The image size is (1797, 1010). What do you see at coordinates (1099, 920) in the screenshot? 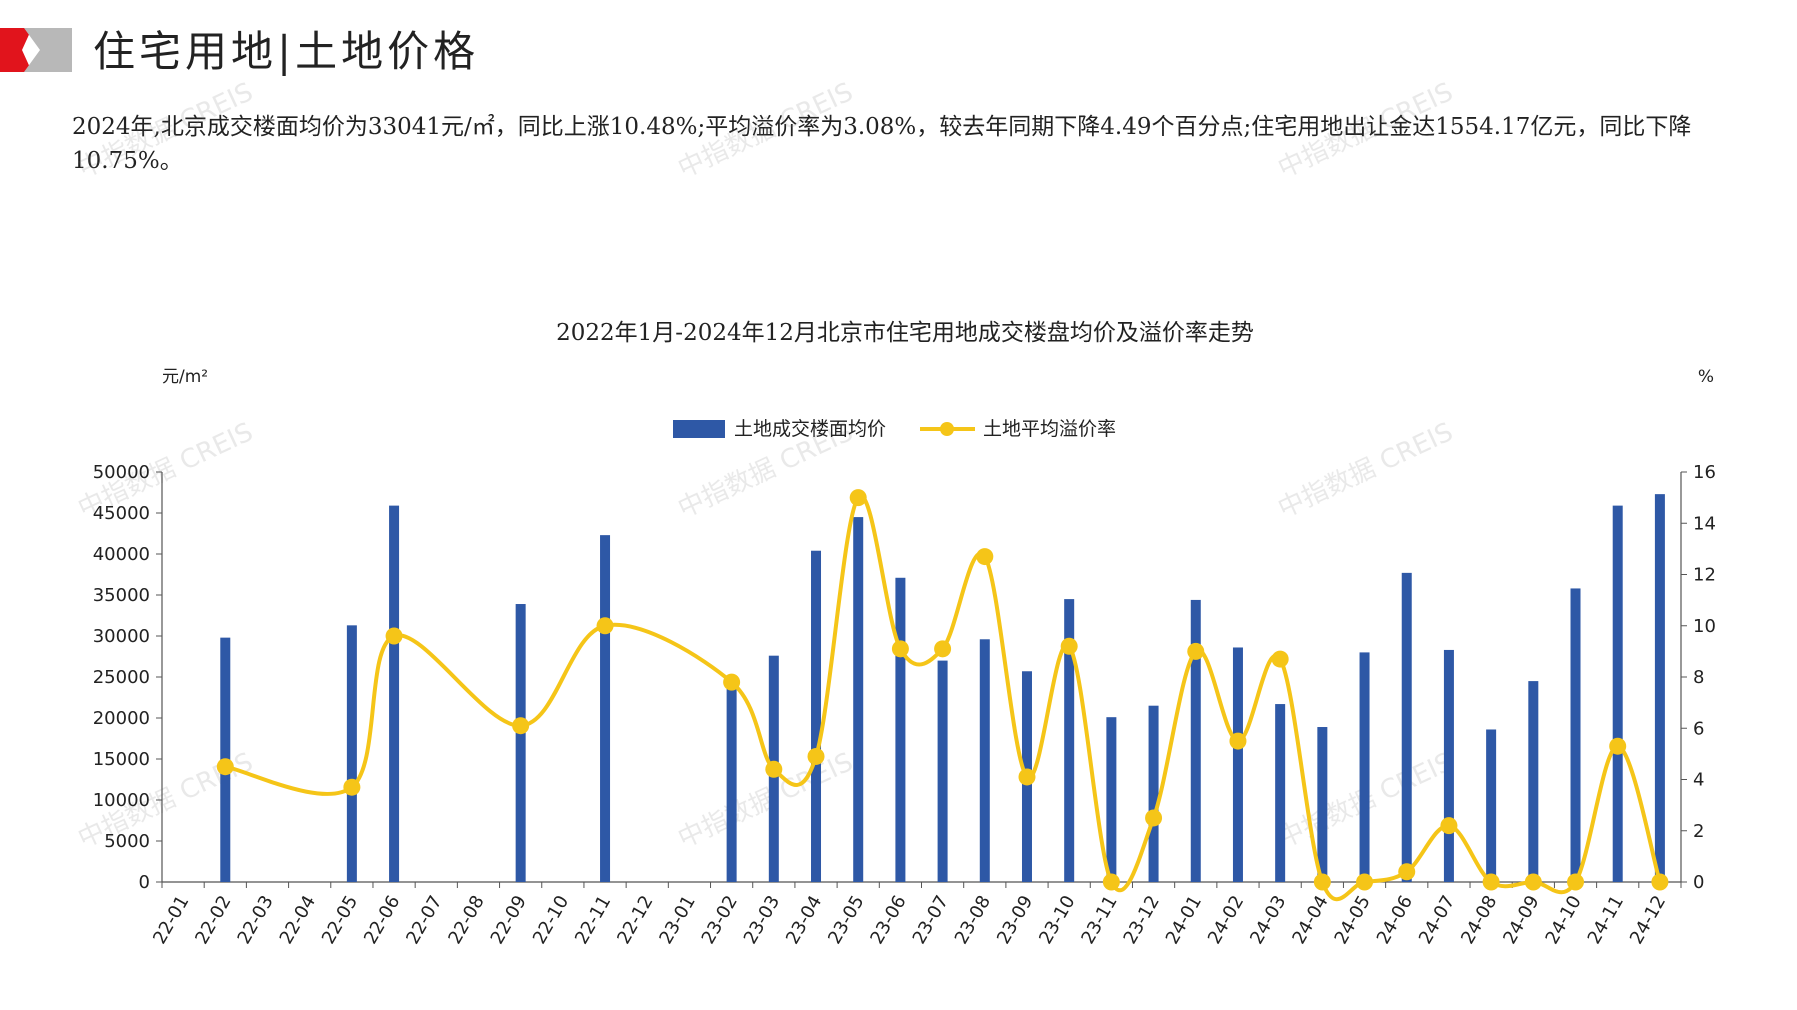
I see `x-tick-label: 23-11` at bounding box center [1099, 920].